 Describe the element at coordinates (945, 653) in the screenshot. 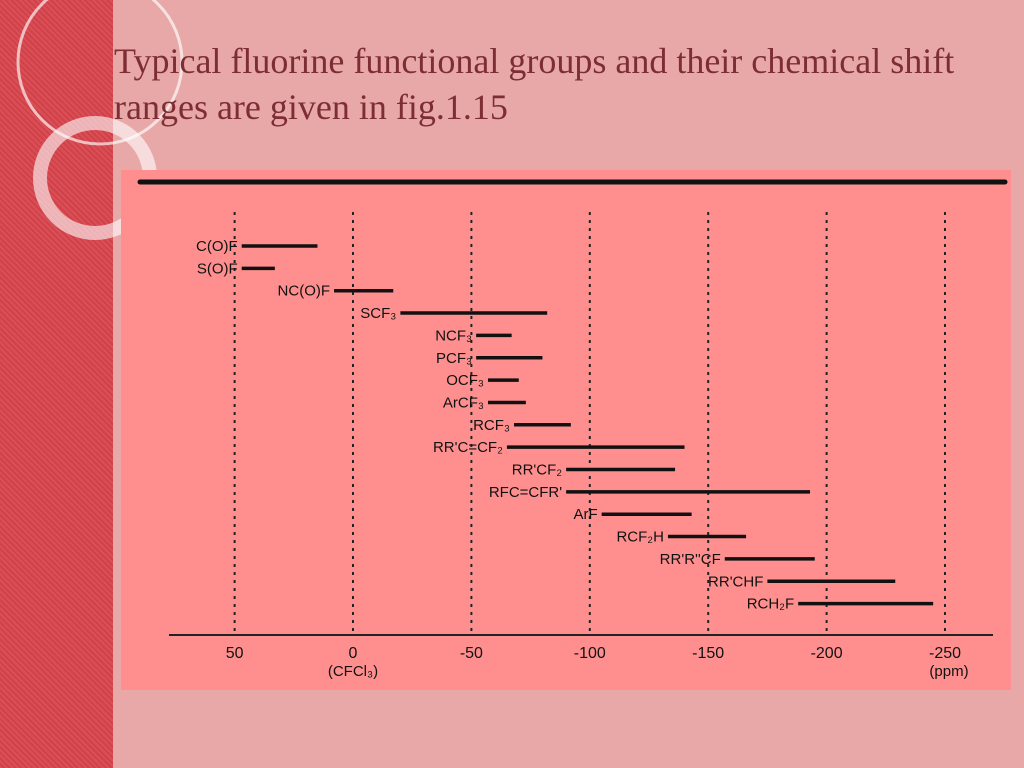

I see `x-tick-label: -250` at that location.